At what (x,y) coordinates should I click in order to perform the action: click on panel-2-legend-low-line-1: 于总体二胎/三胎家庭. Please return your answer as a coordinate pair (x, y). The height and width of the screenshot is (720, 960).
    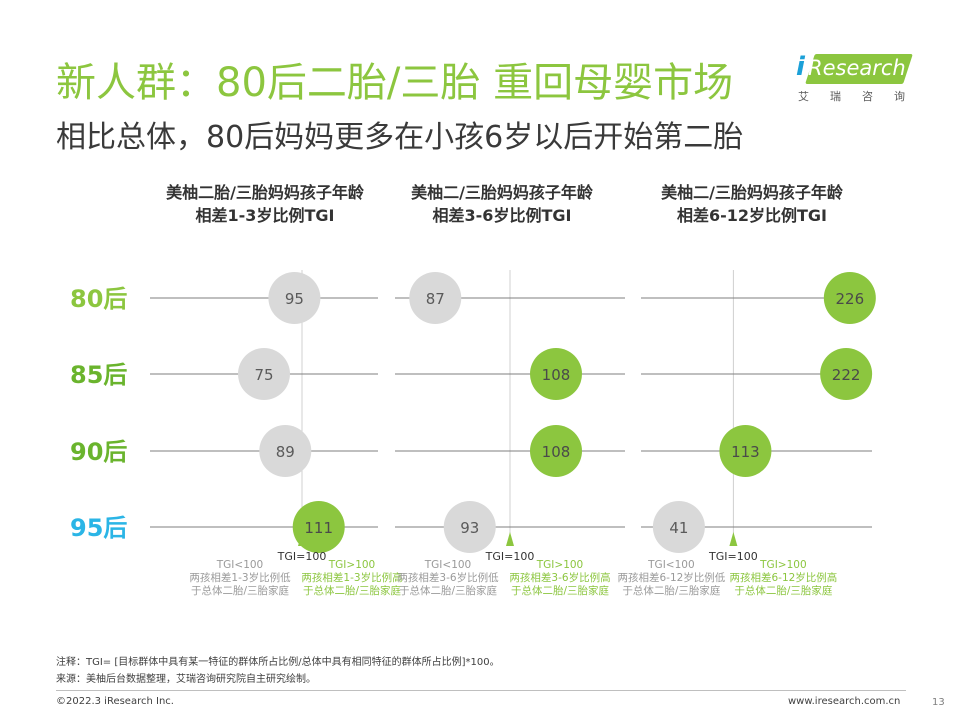
    Looking at the image, I should click on (671, 590).